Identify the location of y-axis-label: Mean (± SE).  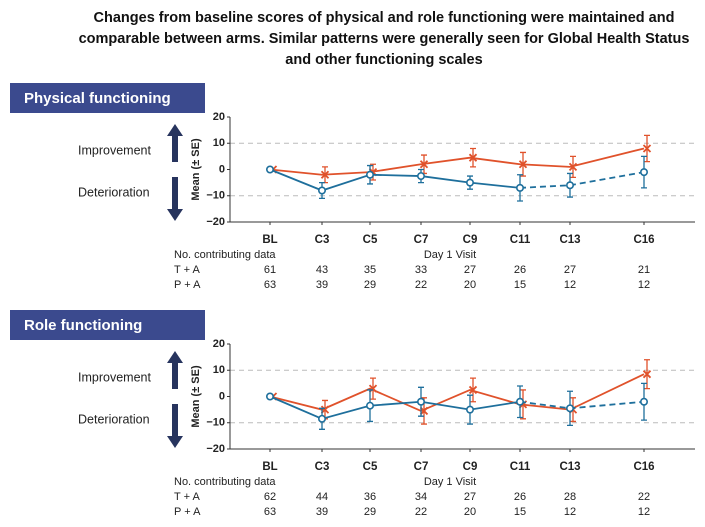
(196, 396).